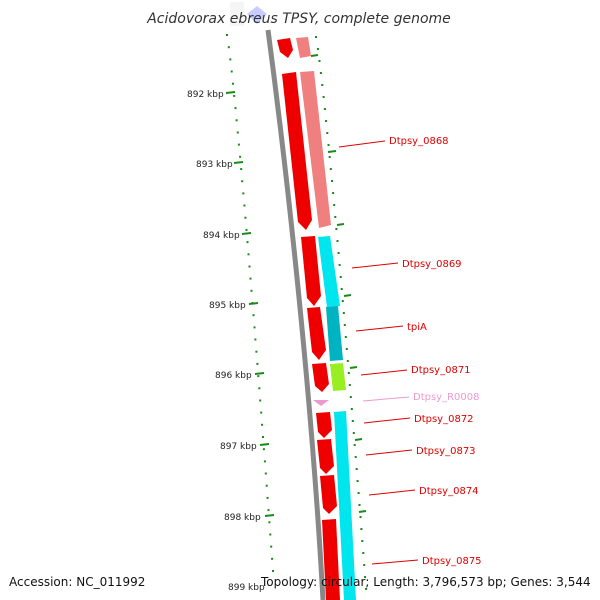 The height and width of the screenshot is (600, 600). I want to click on gene-label: Dtpsy_0875, so click(452, 561).